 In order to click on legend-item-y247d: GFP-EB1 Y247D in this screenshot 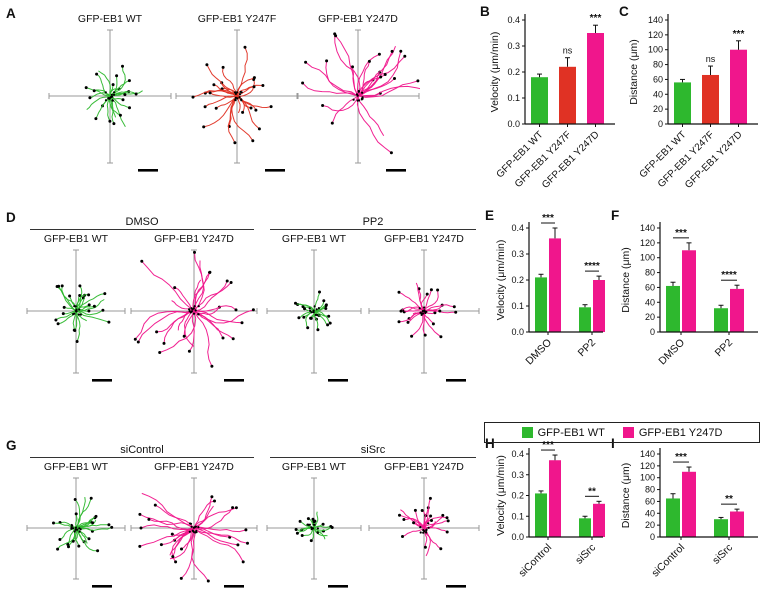, I will do `click(672, 433)`.